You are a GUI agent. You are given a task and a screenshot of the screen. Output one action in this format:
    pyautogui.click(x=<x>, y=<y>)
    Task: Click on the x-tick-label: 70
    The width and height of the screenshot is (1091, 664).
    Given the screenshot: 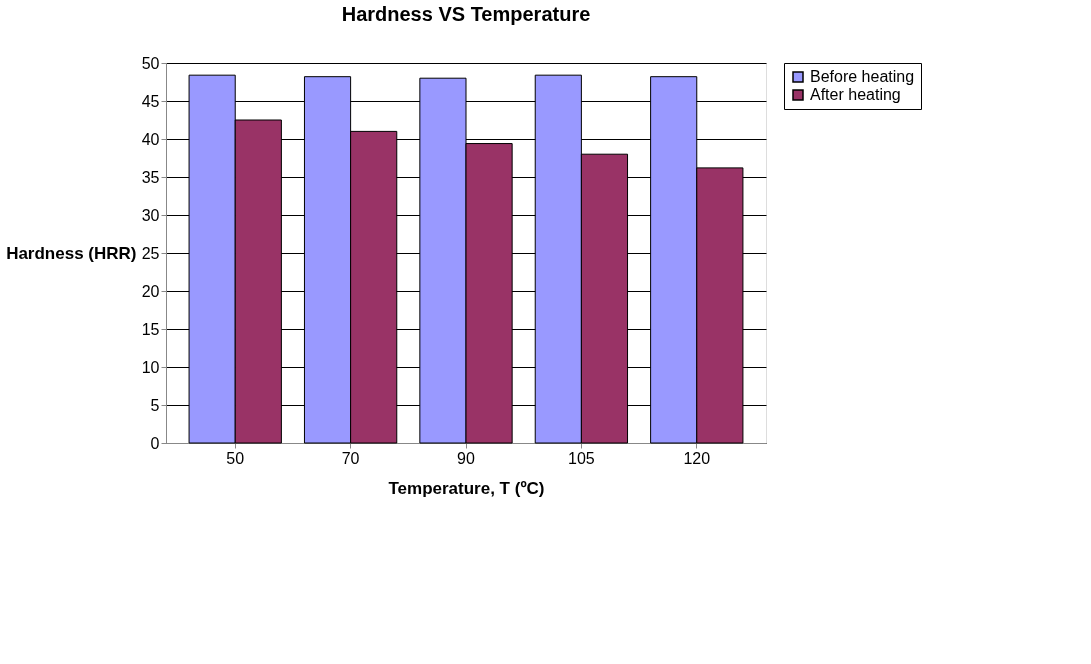 What is the action you would take?
    pyautogui.click(x=350, y=458)
    